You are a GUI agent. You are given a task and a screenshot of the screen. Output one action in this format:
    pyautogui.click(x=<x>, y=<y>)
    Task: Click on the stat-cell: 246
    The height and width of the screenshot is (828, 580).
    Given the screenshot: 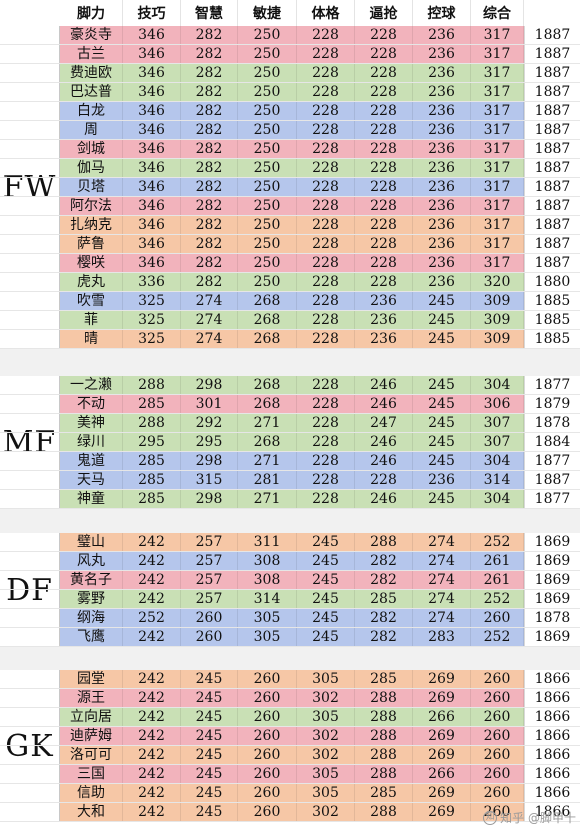 What is the action you would take?
    pyautogui.click(x=384, y=442)
    